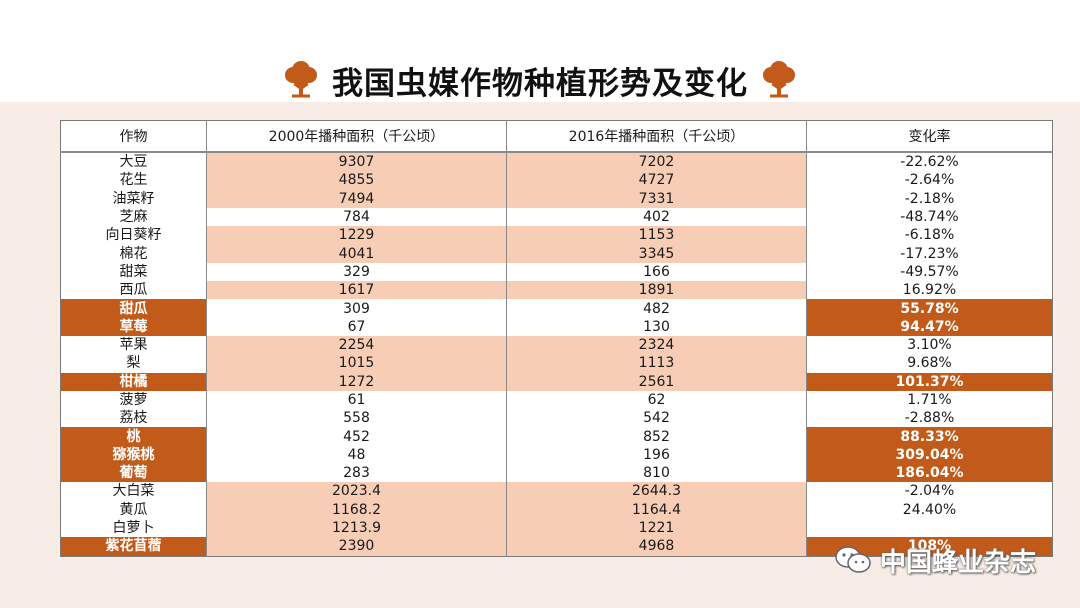 The width and height of the screenshot is (1080, 608). Describe the element at coordinates (656, 547) in the screenshot. I see `area-2016-cell: 4968` at that location.